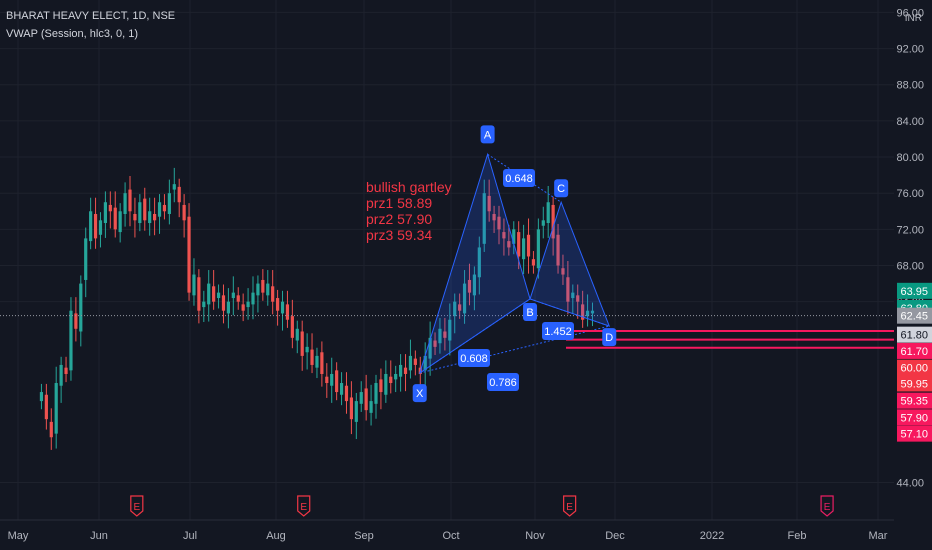 Image resolution: width=932 pixels, height=550 pixels. What do you see at coordinates (569, 312) in the screenshot?
I see `pattern-ratio-line` at bounding box center [569, 312].